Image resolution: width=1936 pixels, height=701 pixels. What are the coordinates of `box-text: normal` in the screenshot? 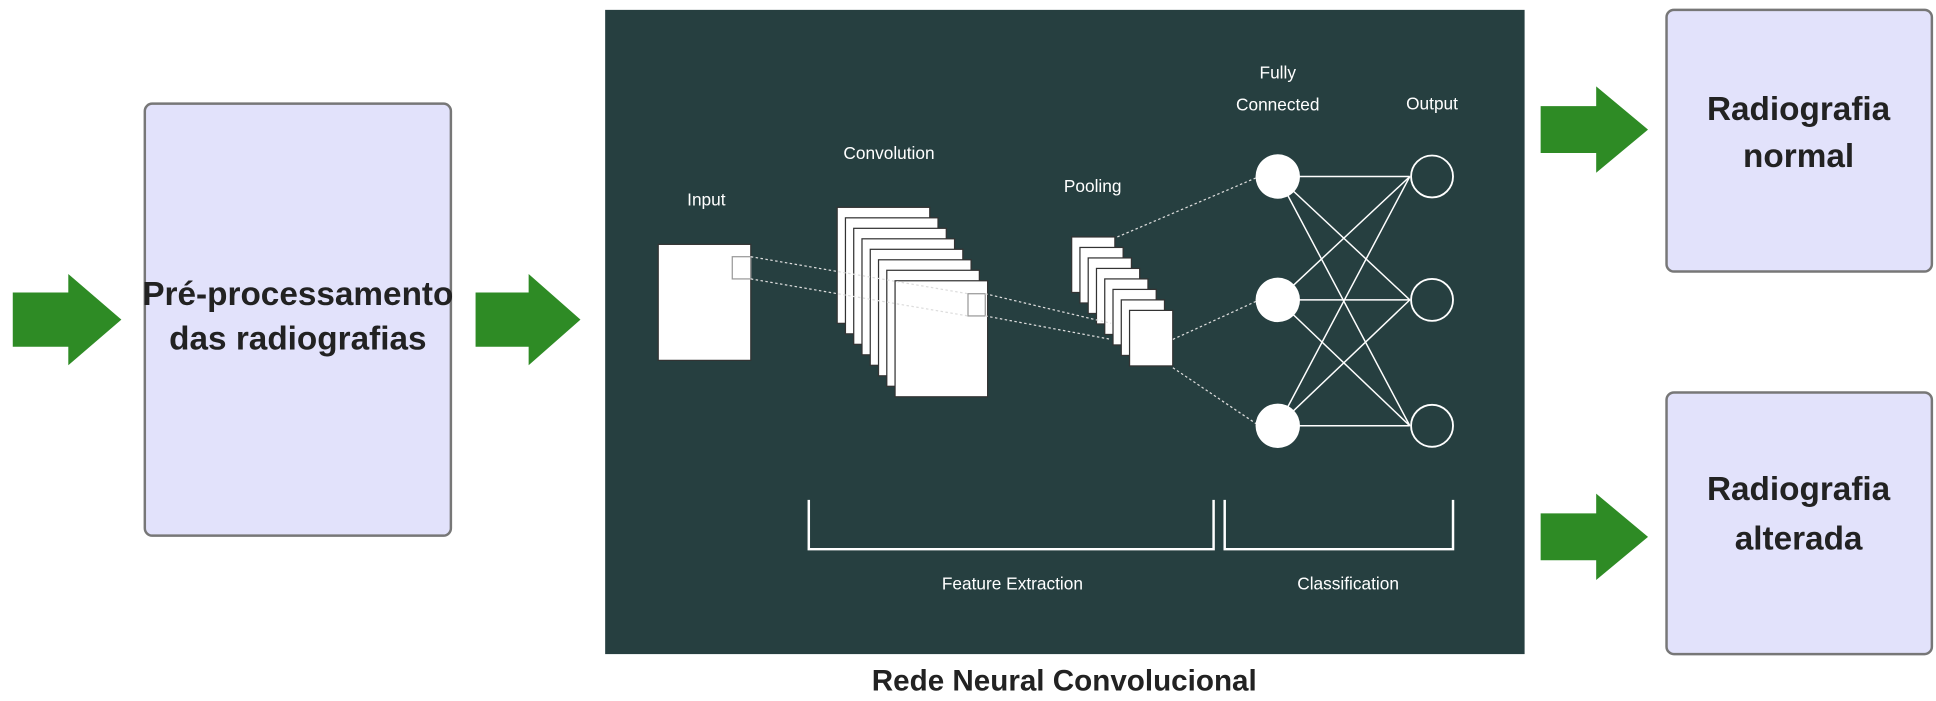 It's located at (1798, 156).